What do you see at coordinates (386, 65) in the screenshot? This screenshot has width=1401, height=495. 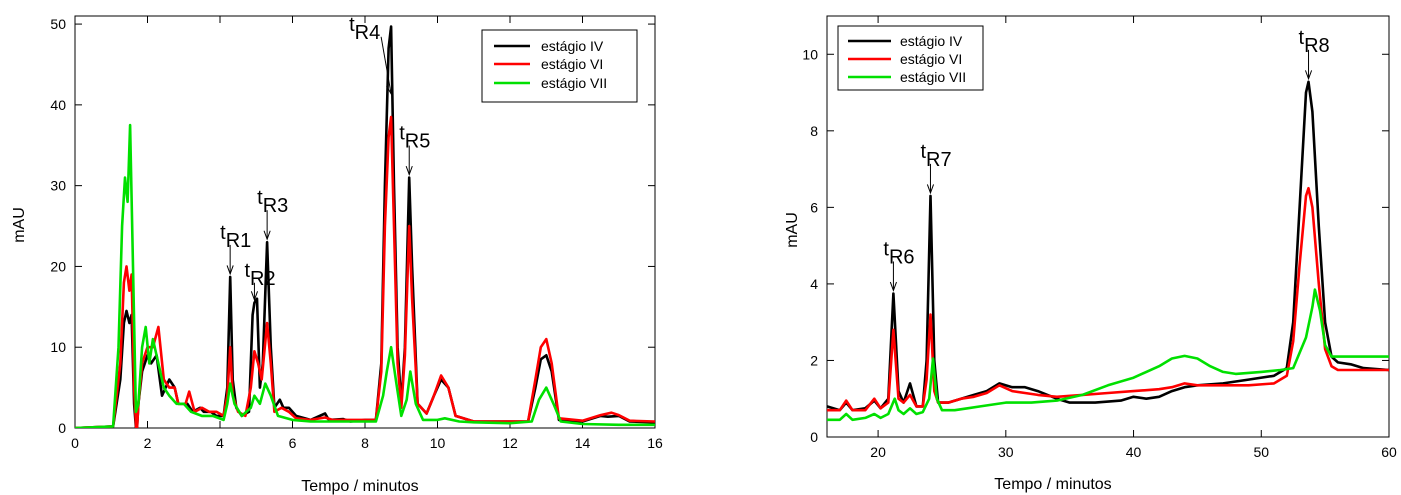 I see `annotation-arrow-shaft` at bounding box center [386, 65].